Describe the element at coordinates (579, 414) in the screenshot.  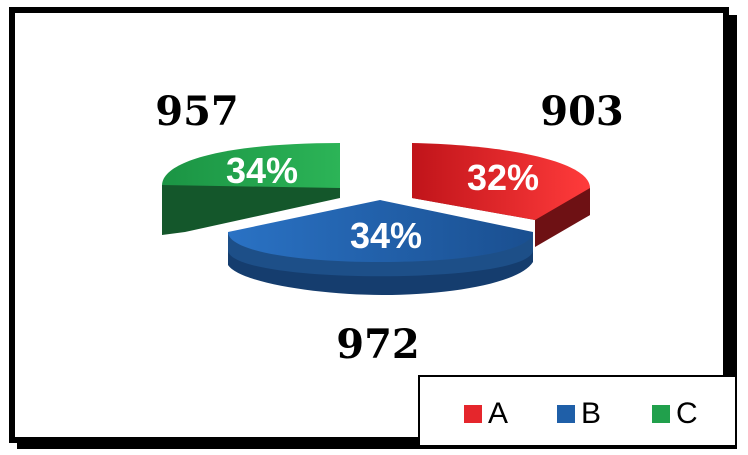
I see `legend-item-b: B` at that location.